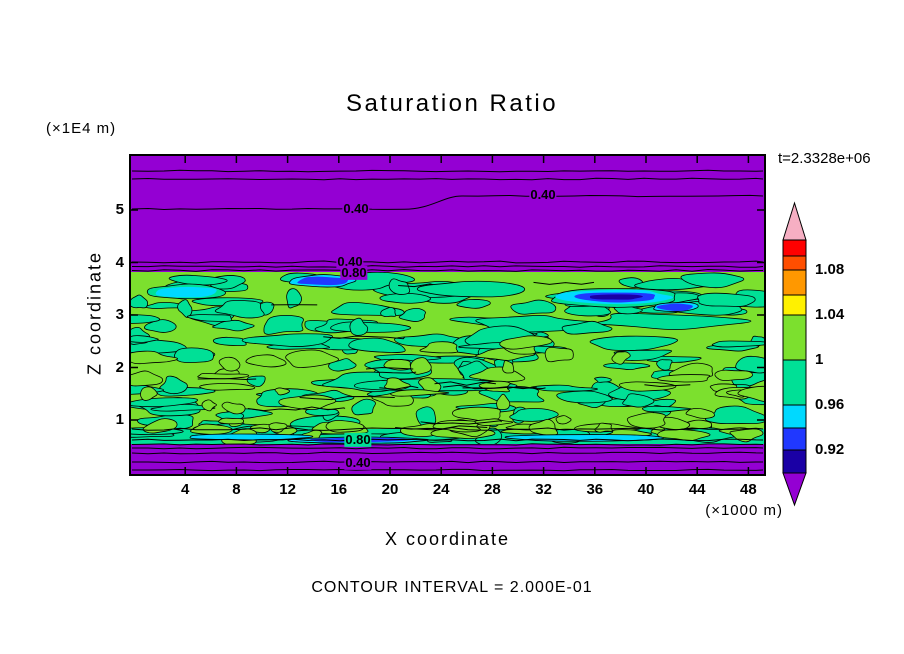 The width and height of the screenshot is (904, 654). What do you see at coordinates (390, 489) in the screenshot?
I see `x-tick-label: 20` at bounding box center [390, 489].